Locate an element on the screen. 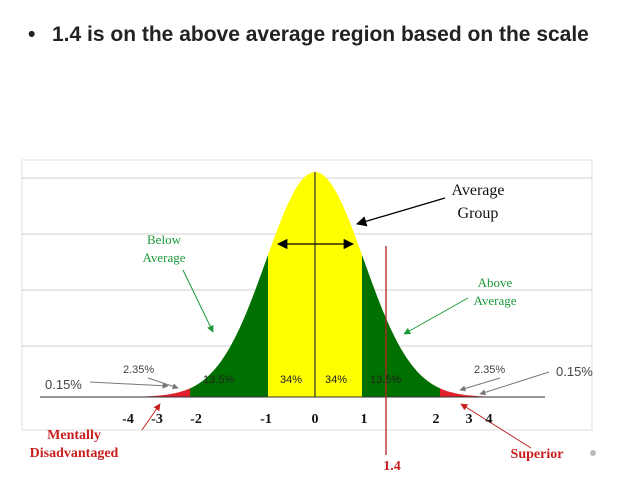 Image resolution: width=638 pixels, height=479 pixels. above-average-arrow is located at coordinates (436, 316).